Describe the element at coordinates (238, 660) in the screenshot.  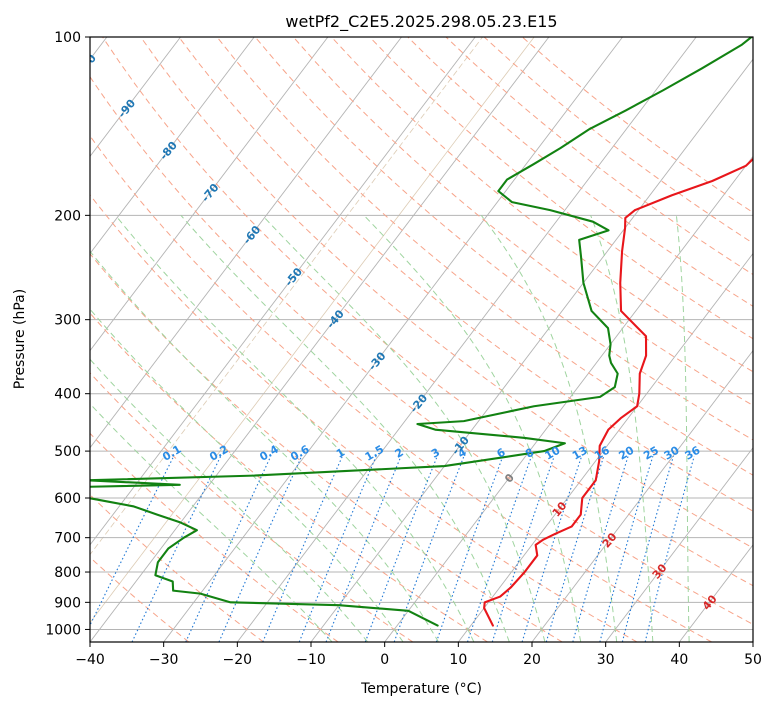
I see `x-tick-label: −20` at that location.